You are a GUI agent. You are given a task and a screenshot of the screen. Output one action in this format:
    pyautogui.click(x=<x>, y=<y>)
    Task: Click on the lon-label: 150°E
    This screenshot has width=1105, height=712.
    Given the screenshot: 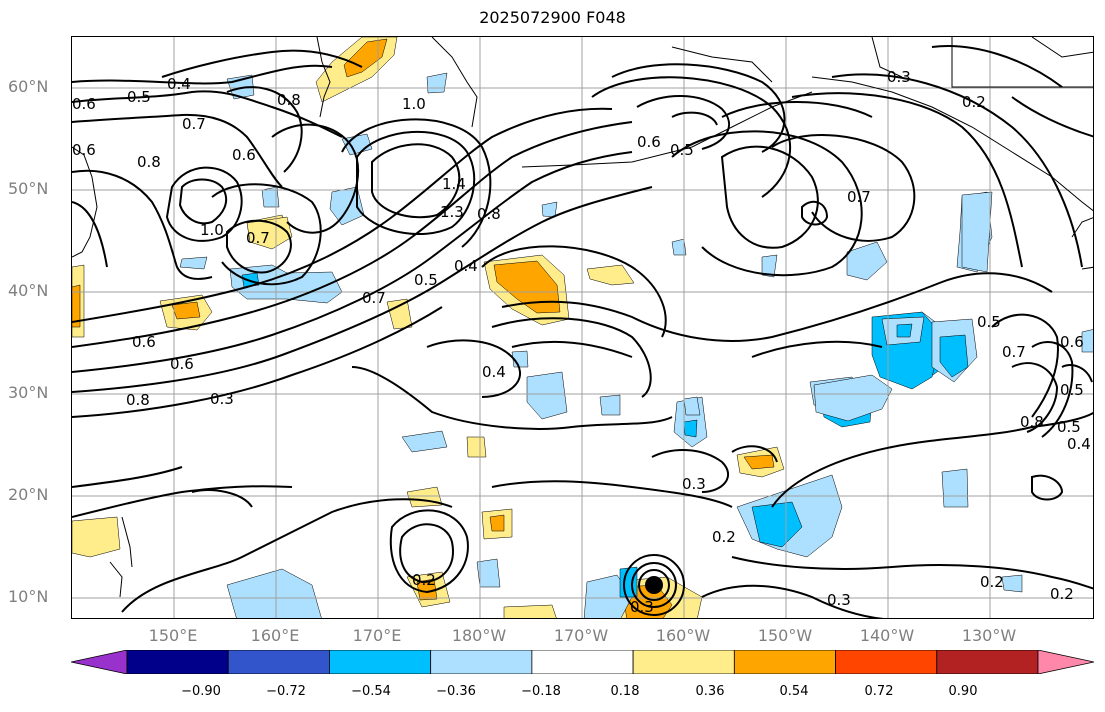 What is the action you would take?
    pyautogui.click(x=173, y=635)
    